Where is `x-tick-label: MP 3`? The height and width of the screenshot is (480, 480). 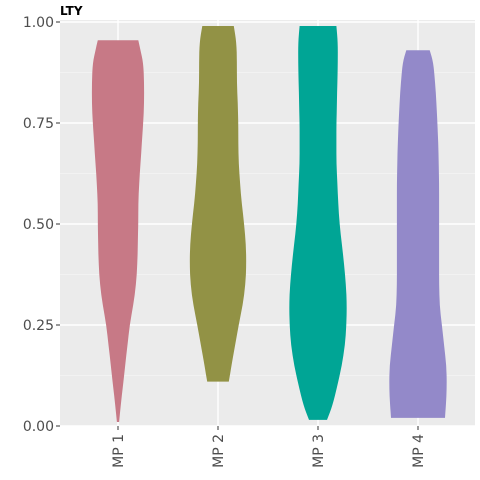 x-tick-label: MP 3 is located at coordinates (319, 451).